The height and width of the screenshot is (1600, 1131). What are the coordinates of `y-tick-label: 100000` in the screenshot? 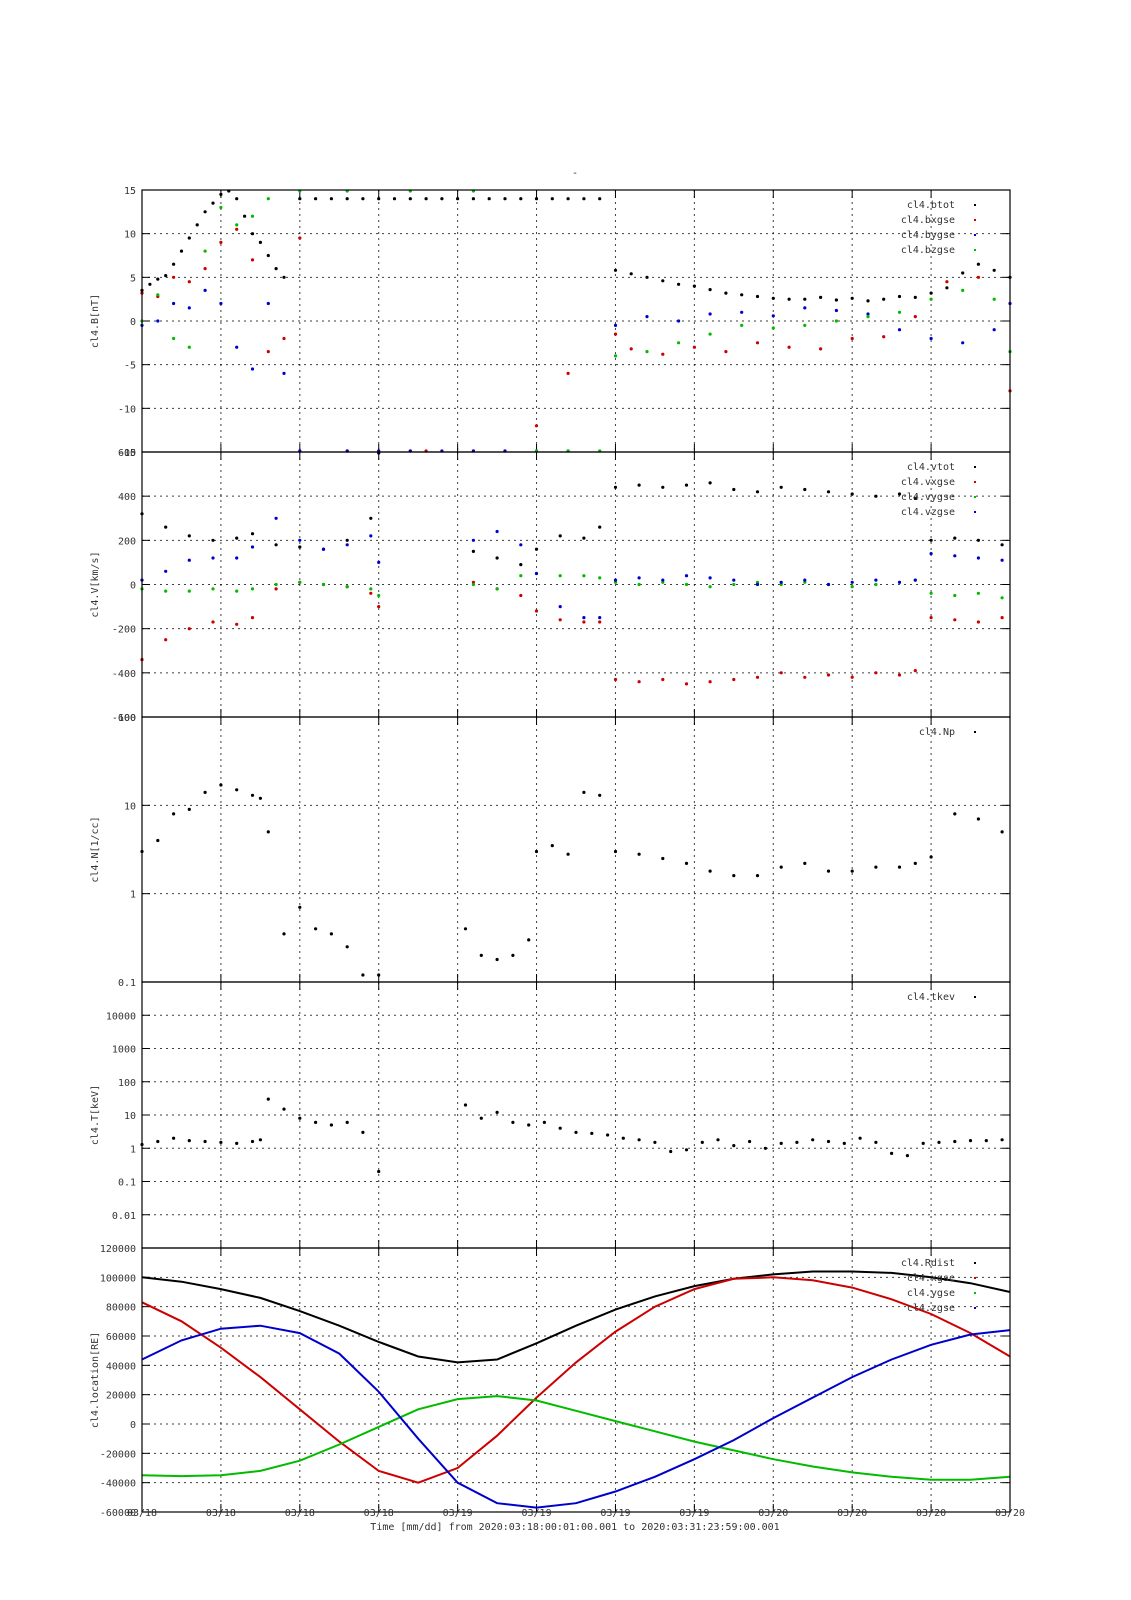 It's located at (118, 1278).